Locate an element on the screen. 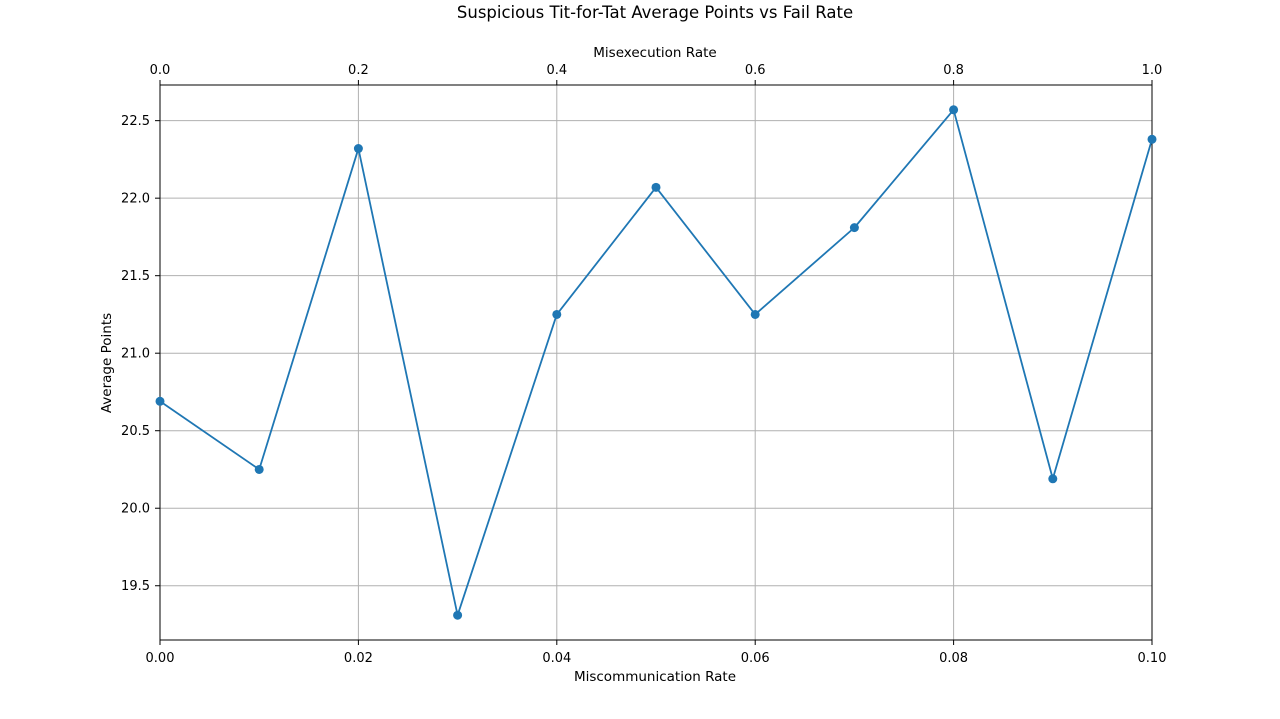 The image size is (1280, 719). x2-tick-label: 1.0 is located at coordinates (1152, 70).